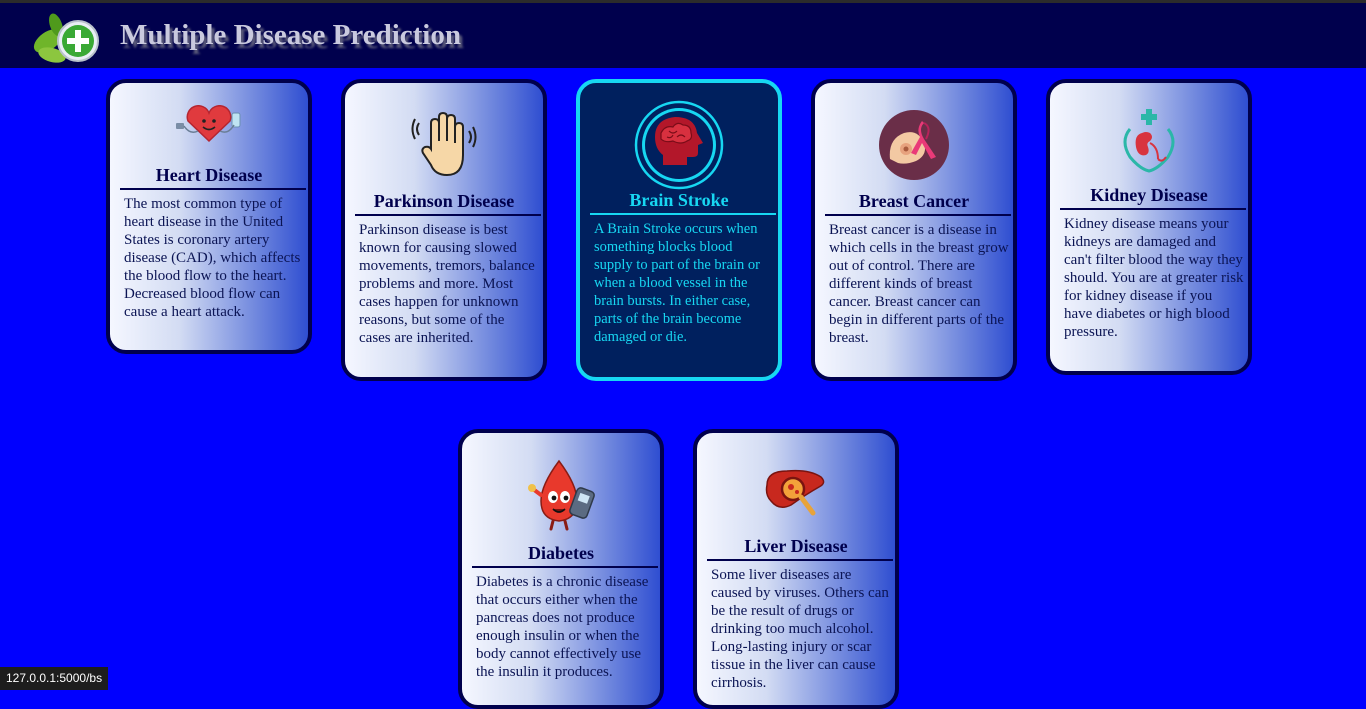 This screenshot has width=1366, height=709. I want to click on shaking-hand-icon, so click(444, 144).